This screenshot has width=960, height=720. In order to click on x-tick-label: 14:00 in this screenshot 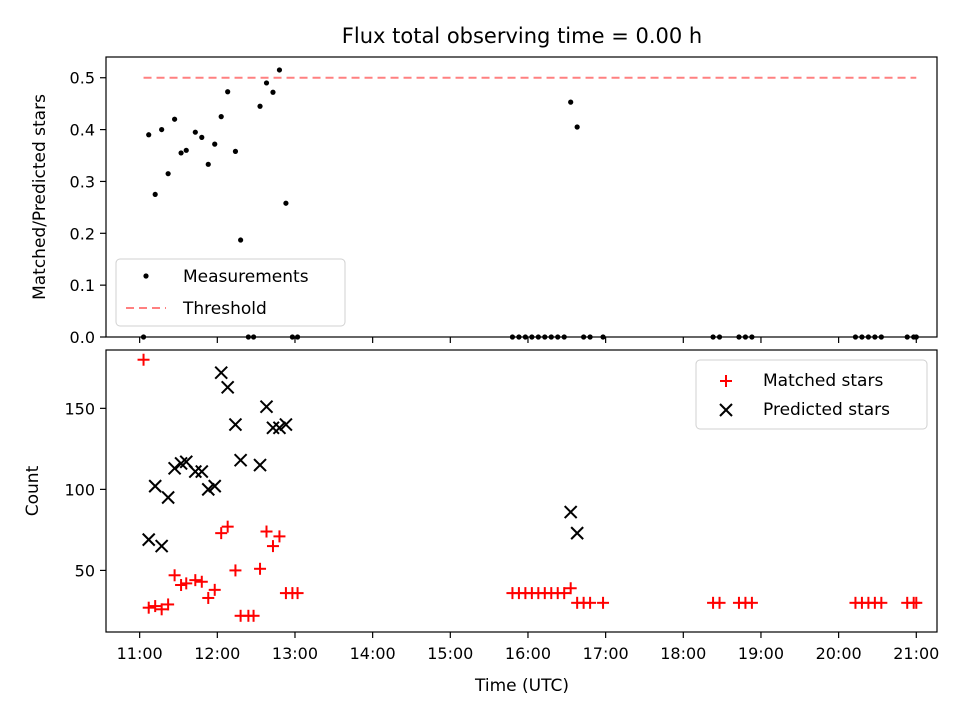, I will do `click(373, 653)`.